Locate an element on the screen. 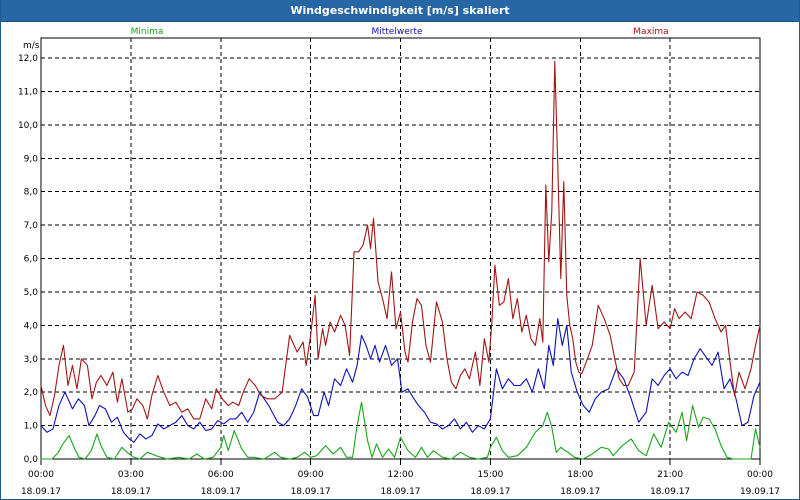 Image resolution: width=800 pixels, height=500 pixels. x-tick-time-label: 21:00 is located at coordinates (670, 475).